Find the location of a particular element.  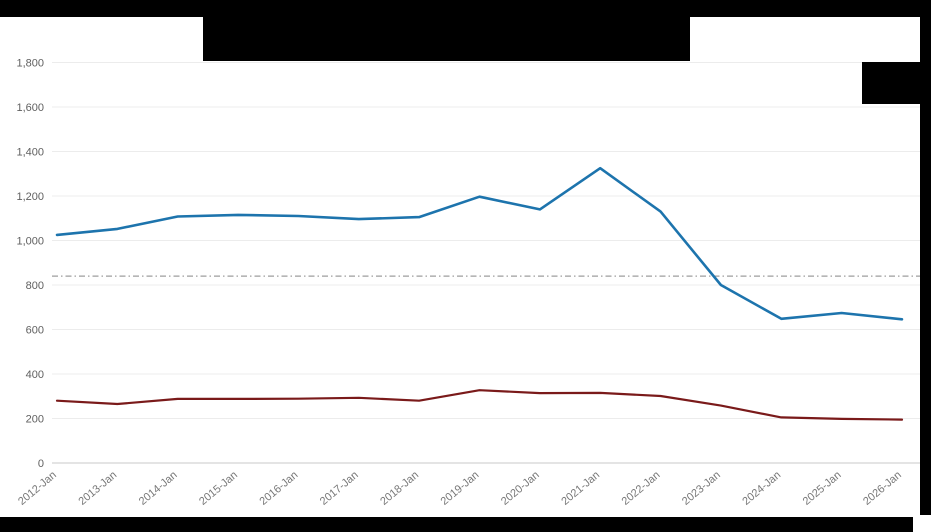

redaction-right-strip is located at coordinates (925, 257).